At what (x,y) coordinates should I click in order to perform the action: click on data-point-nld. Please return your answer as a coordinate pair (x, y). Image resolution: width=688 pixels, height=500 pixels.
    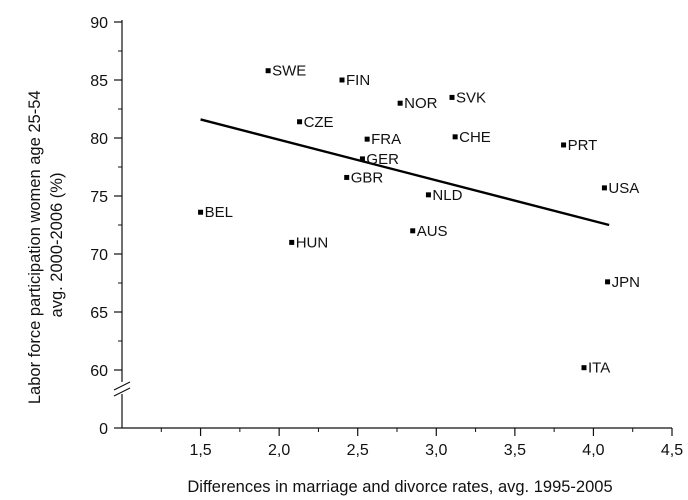
    Looking at the image, I should click on (428, 195).